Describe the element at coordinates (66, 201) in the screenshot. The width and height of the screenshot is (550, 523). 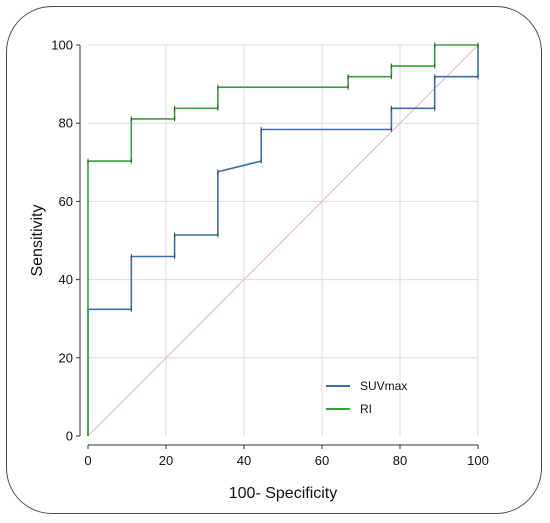
I see `y-tick-label: 60` at that location.